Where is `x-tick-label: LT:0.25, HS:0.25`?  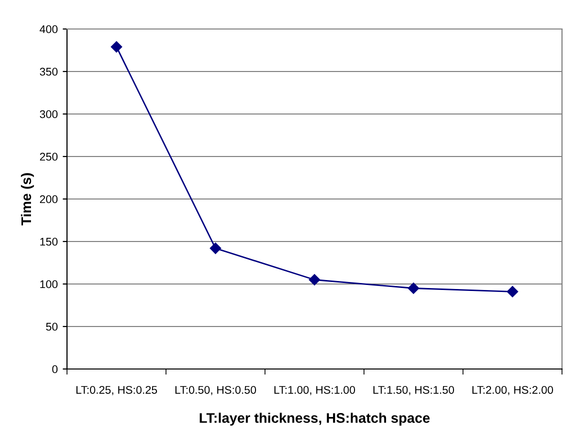
x-tick-label: LT:0.25, HS:0.25 is located at coordinates (117, 391).